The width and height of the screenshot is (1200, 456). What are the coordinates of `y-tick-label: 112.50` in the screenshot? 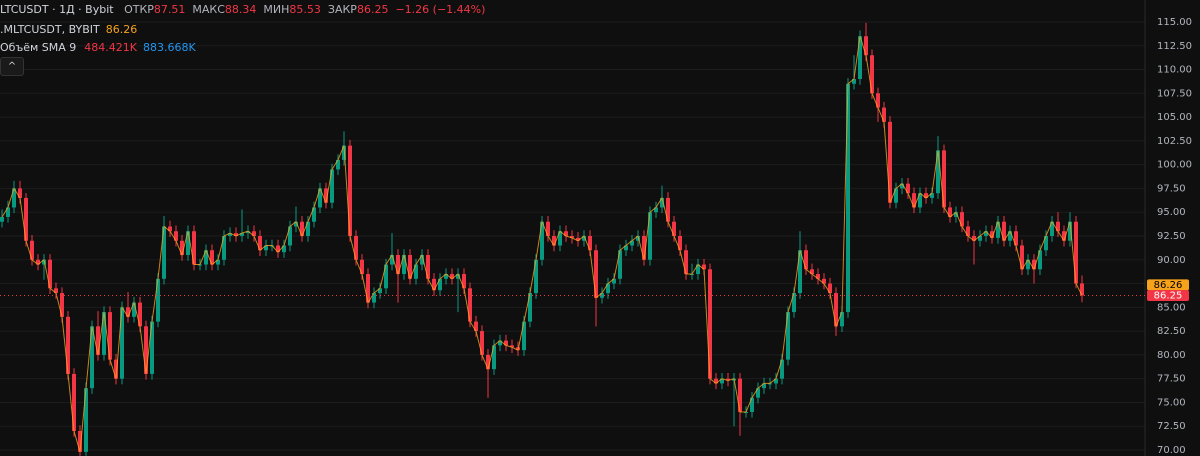 It's located at (1174, 46).